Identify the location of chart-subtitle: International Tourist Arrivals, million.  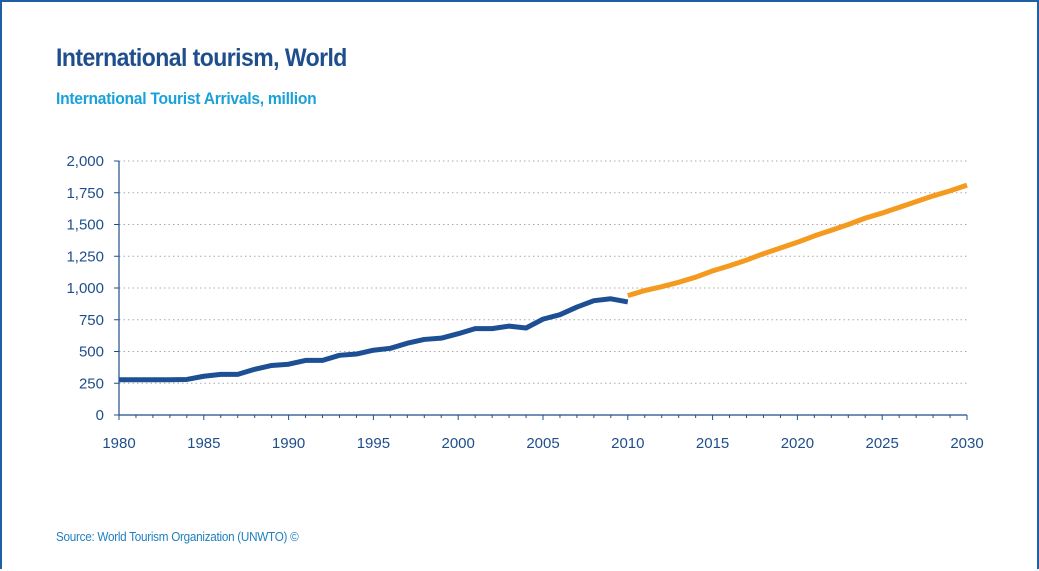
(186, 98).